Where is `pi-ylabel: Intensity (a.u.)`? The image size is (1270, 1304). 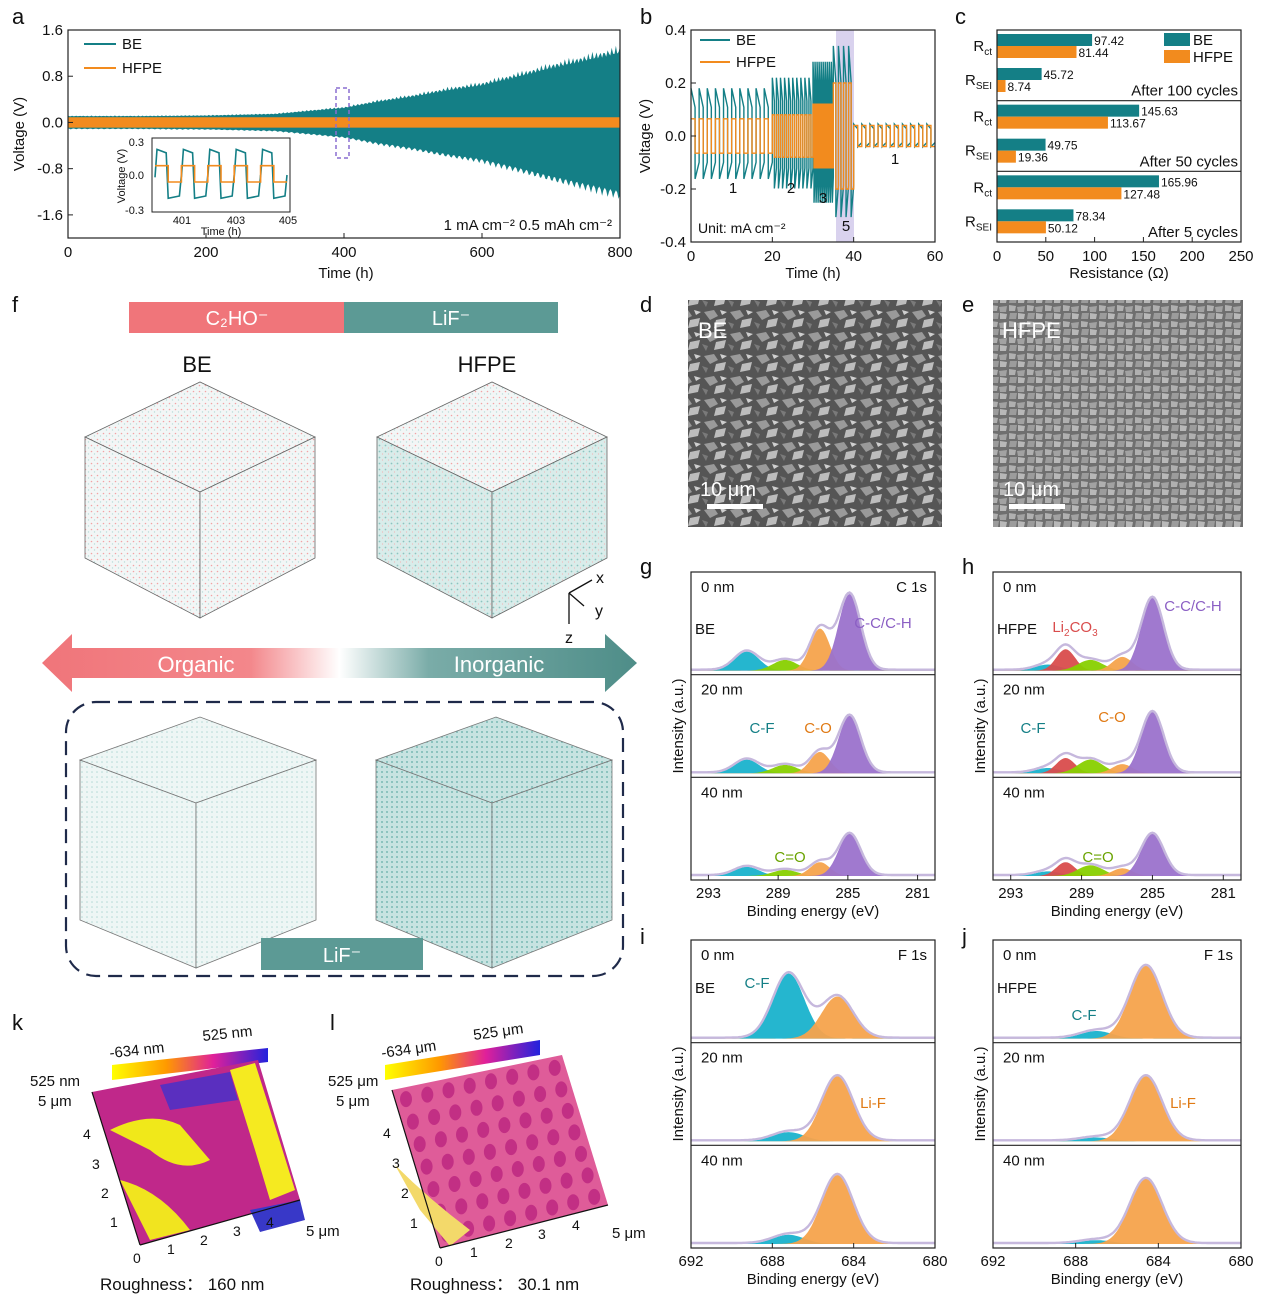 pi-ylabel: Intensity (a.u.) is located at coordinates (678, 1093).